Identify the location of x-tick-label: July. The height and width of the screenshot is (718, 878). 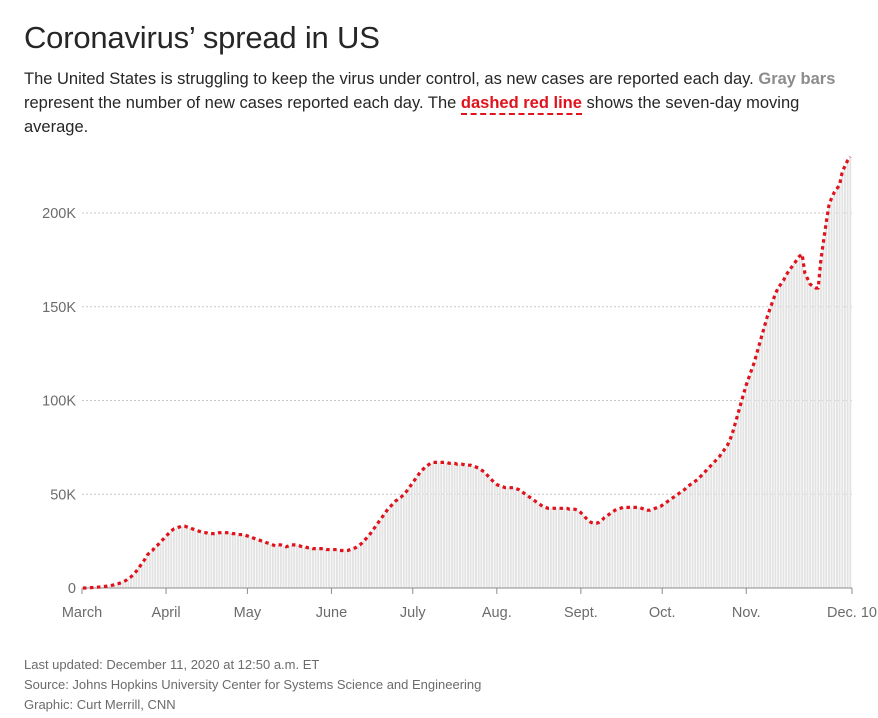
(413, 613).